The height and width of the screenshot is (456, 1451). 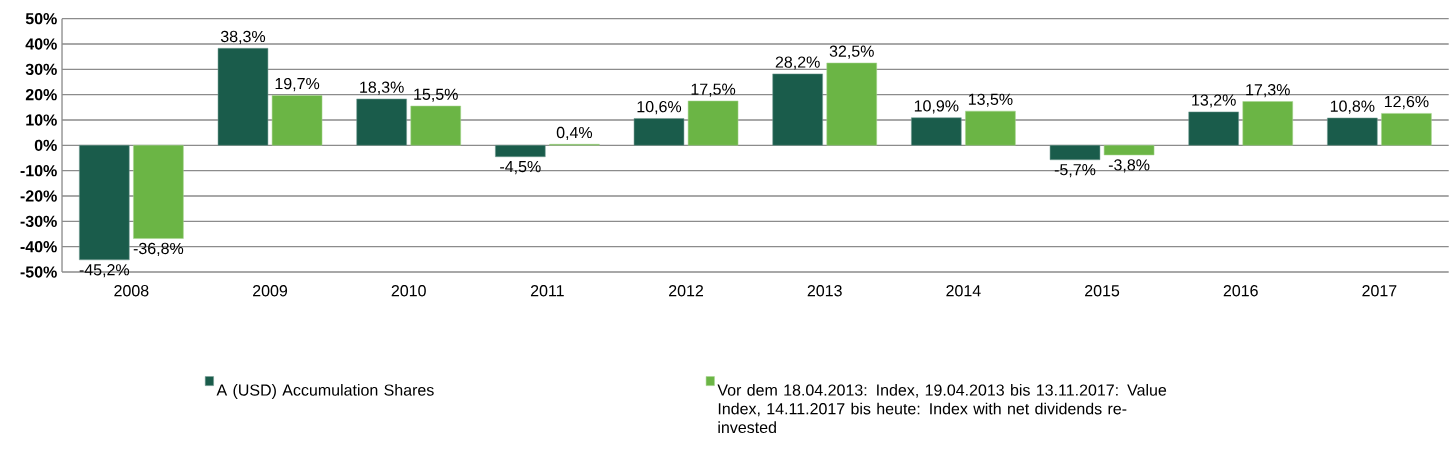 I want to click on x-tick-label: 2008, so click(x=131, y=291).